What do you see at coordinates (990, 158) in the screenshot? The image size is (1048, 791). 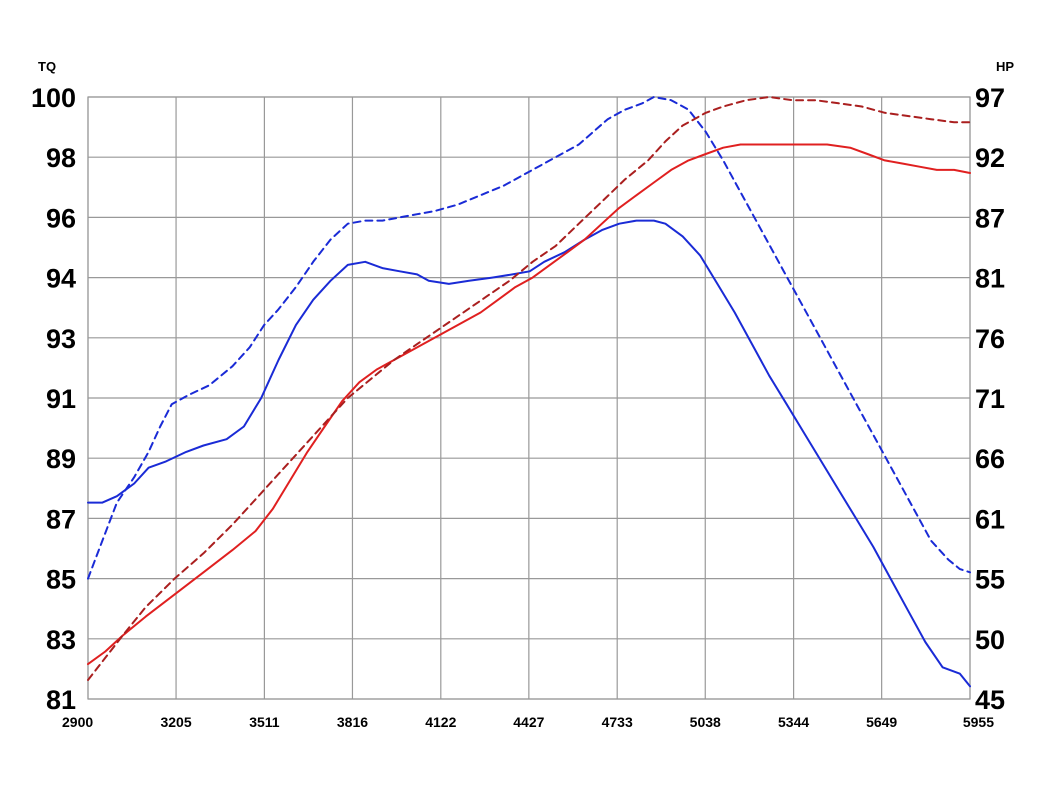 I see `right-tick-label: 92` at bounding box center [990, 158].